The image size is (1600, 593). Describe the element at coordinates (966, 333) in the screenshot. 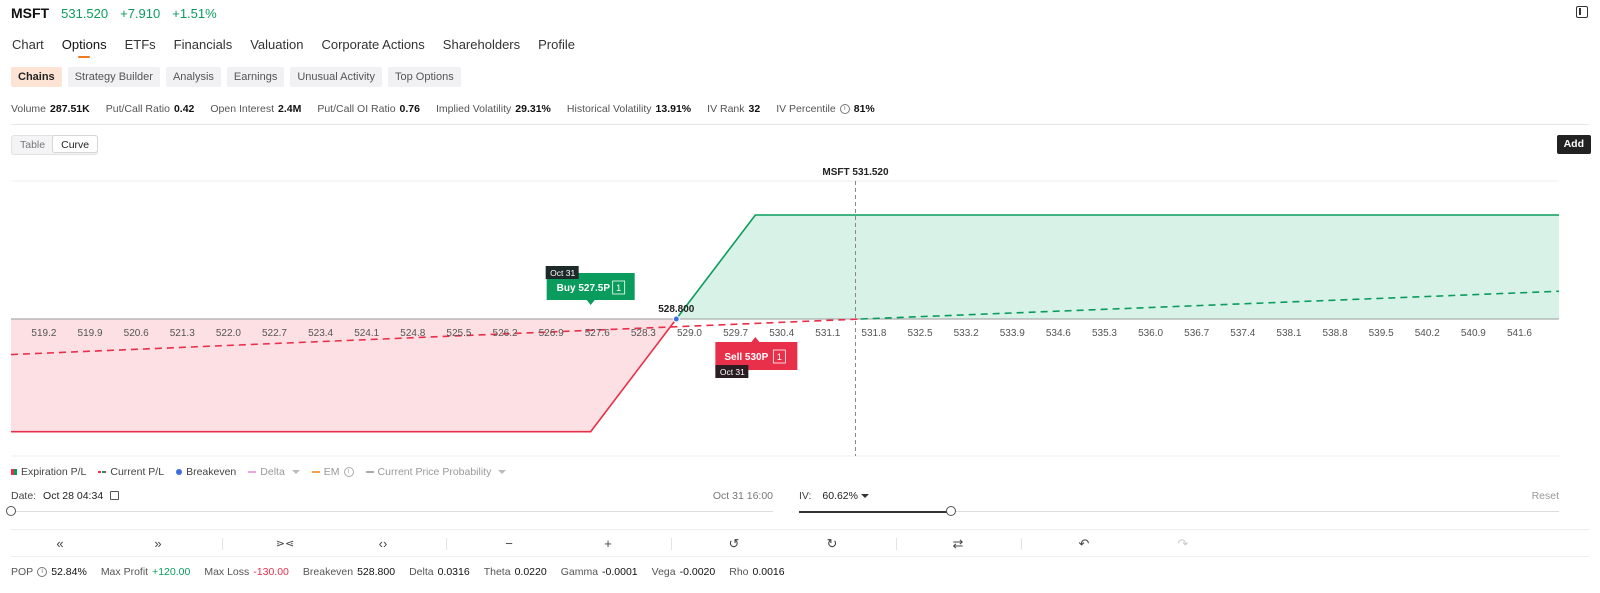

I see `x-tick-label: 533.2` at that location.